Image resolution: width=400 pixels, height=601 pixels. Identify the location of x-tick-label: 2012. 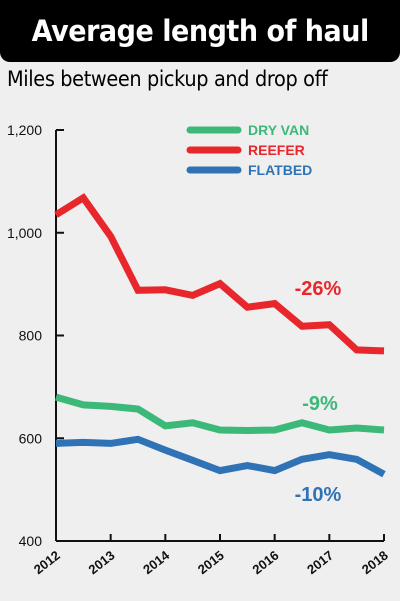
(47, 563).